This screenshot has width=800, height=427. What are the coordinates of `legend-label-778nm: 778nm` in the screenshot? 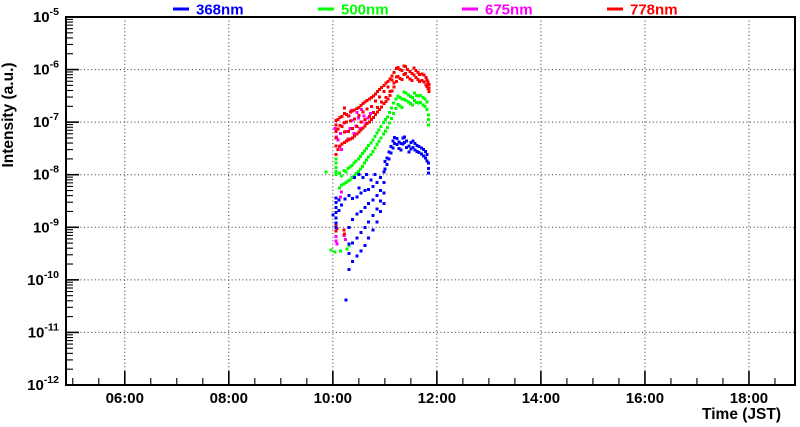 It's located at (654, 10).